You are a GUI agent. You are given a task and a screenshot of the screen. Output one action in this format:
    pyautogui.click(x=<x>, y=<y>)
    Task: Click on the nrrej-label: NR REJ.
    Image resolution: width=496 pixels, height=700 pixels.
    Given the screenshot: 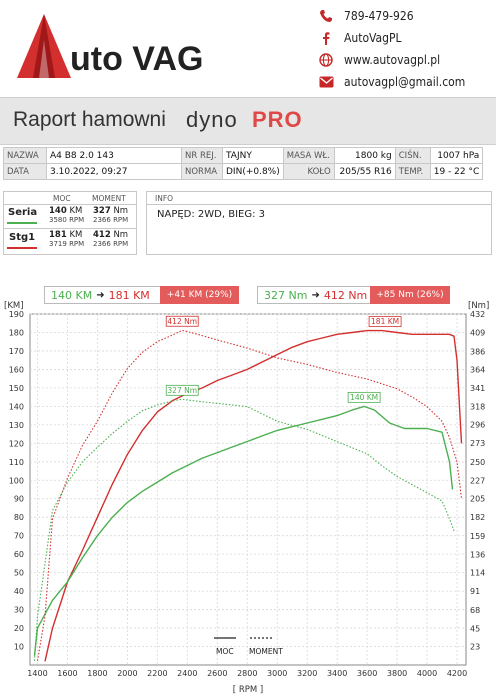 What is the action you would take?
    pyautogui.click(x=202, y=155)
    